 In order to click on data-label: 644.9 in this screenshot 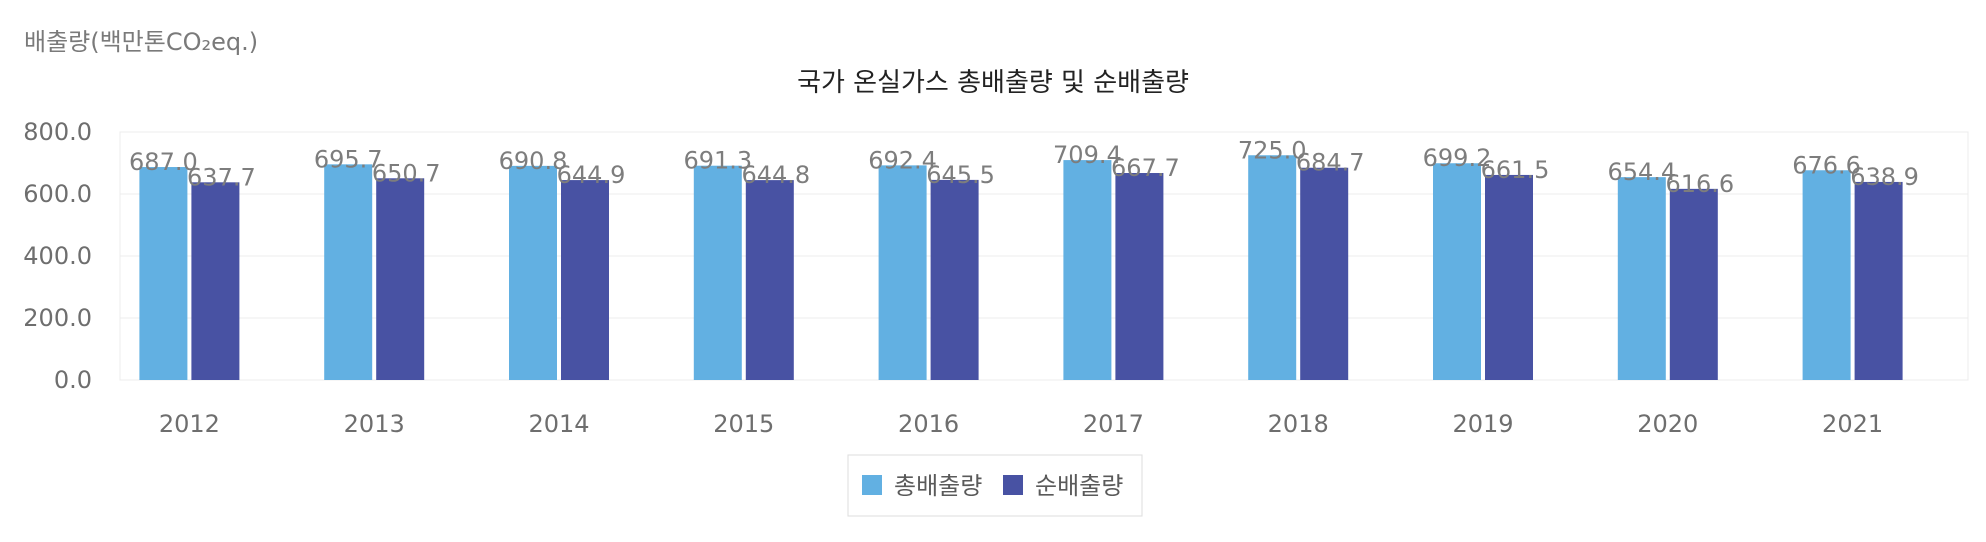, I will do `click(591, 175)`.